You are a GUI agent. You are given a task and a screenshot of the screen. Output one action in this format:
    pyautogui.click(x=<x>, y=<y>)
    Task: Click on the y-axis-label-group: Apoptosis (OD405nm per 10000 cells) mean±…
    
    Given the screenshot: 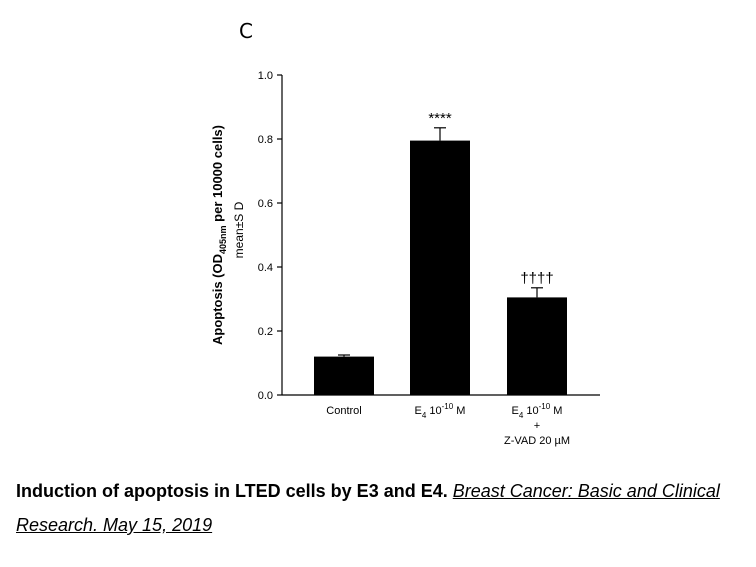 What is the action you would take?
    pyautogui.click(x=228, y=235)
    